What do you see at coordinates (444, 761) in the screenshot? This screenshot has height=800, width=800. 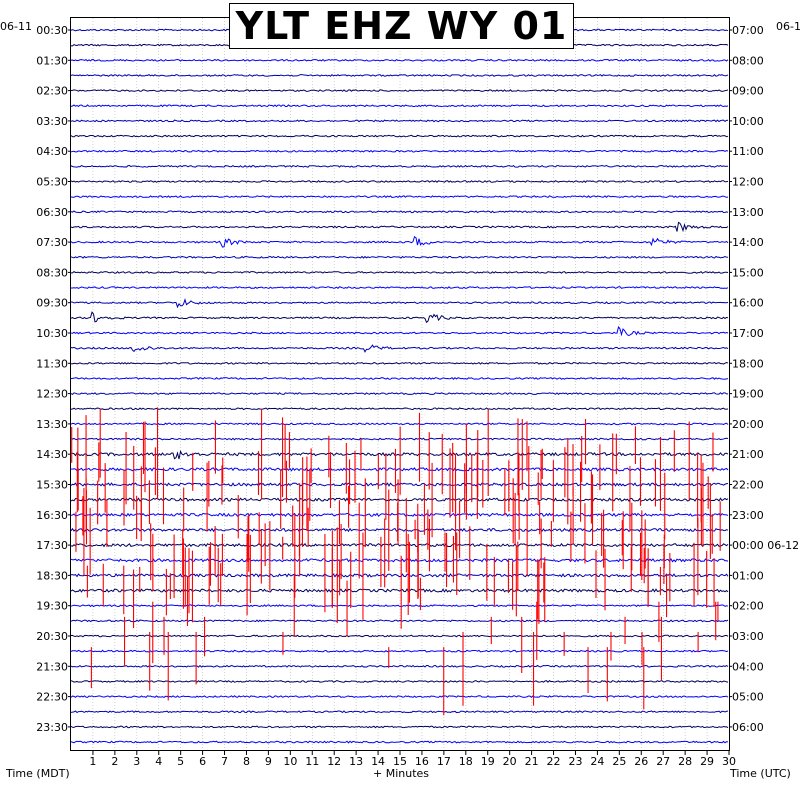 I see `x-tick-label: 17` at bounding box center [444, 761].